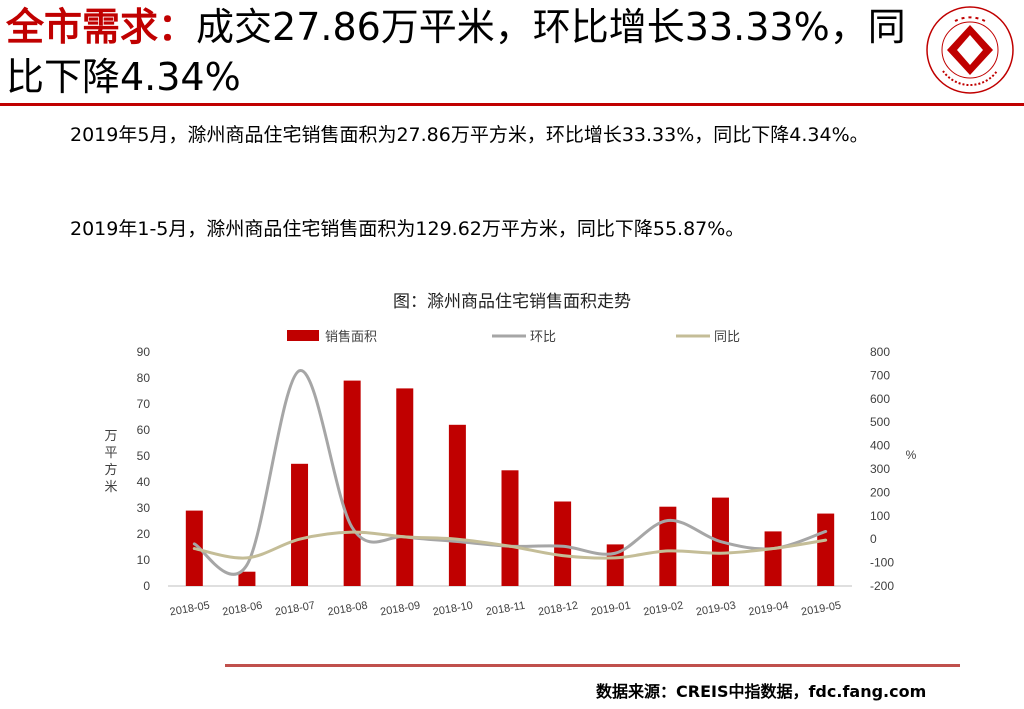 The height and width of the screenshot is (709, 1024). I want to click on line-yoy, so click(510, 545).